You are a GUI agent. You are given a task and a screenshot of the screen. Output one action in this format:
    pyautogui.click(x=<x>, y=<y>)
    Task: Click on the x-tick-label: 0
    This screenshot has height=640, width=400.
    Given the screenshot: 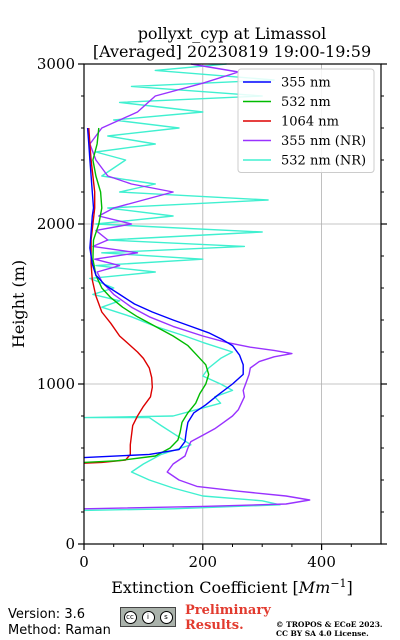 What is the action you would take?
    pyautogui.click(x=84, y=562)
    